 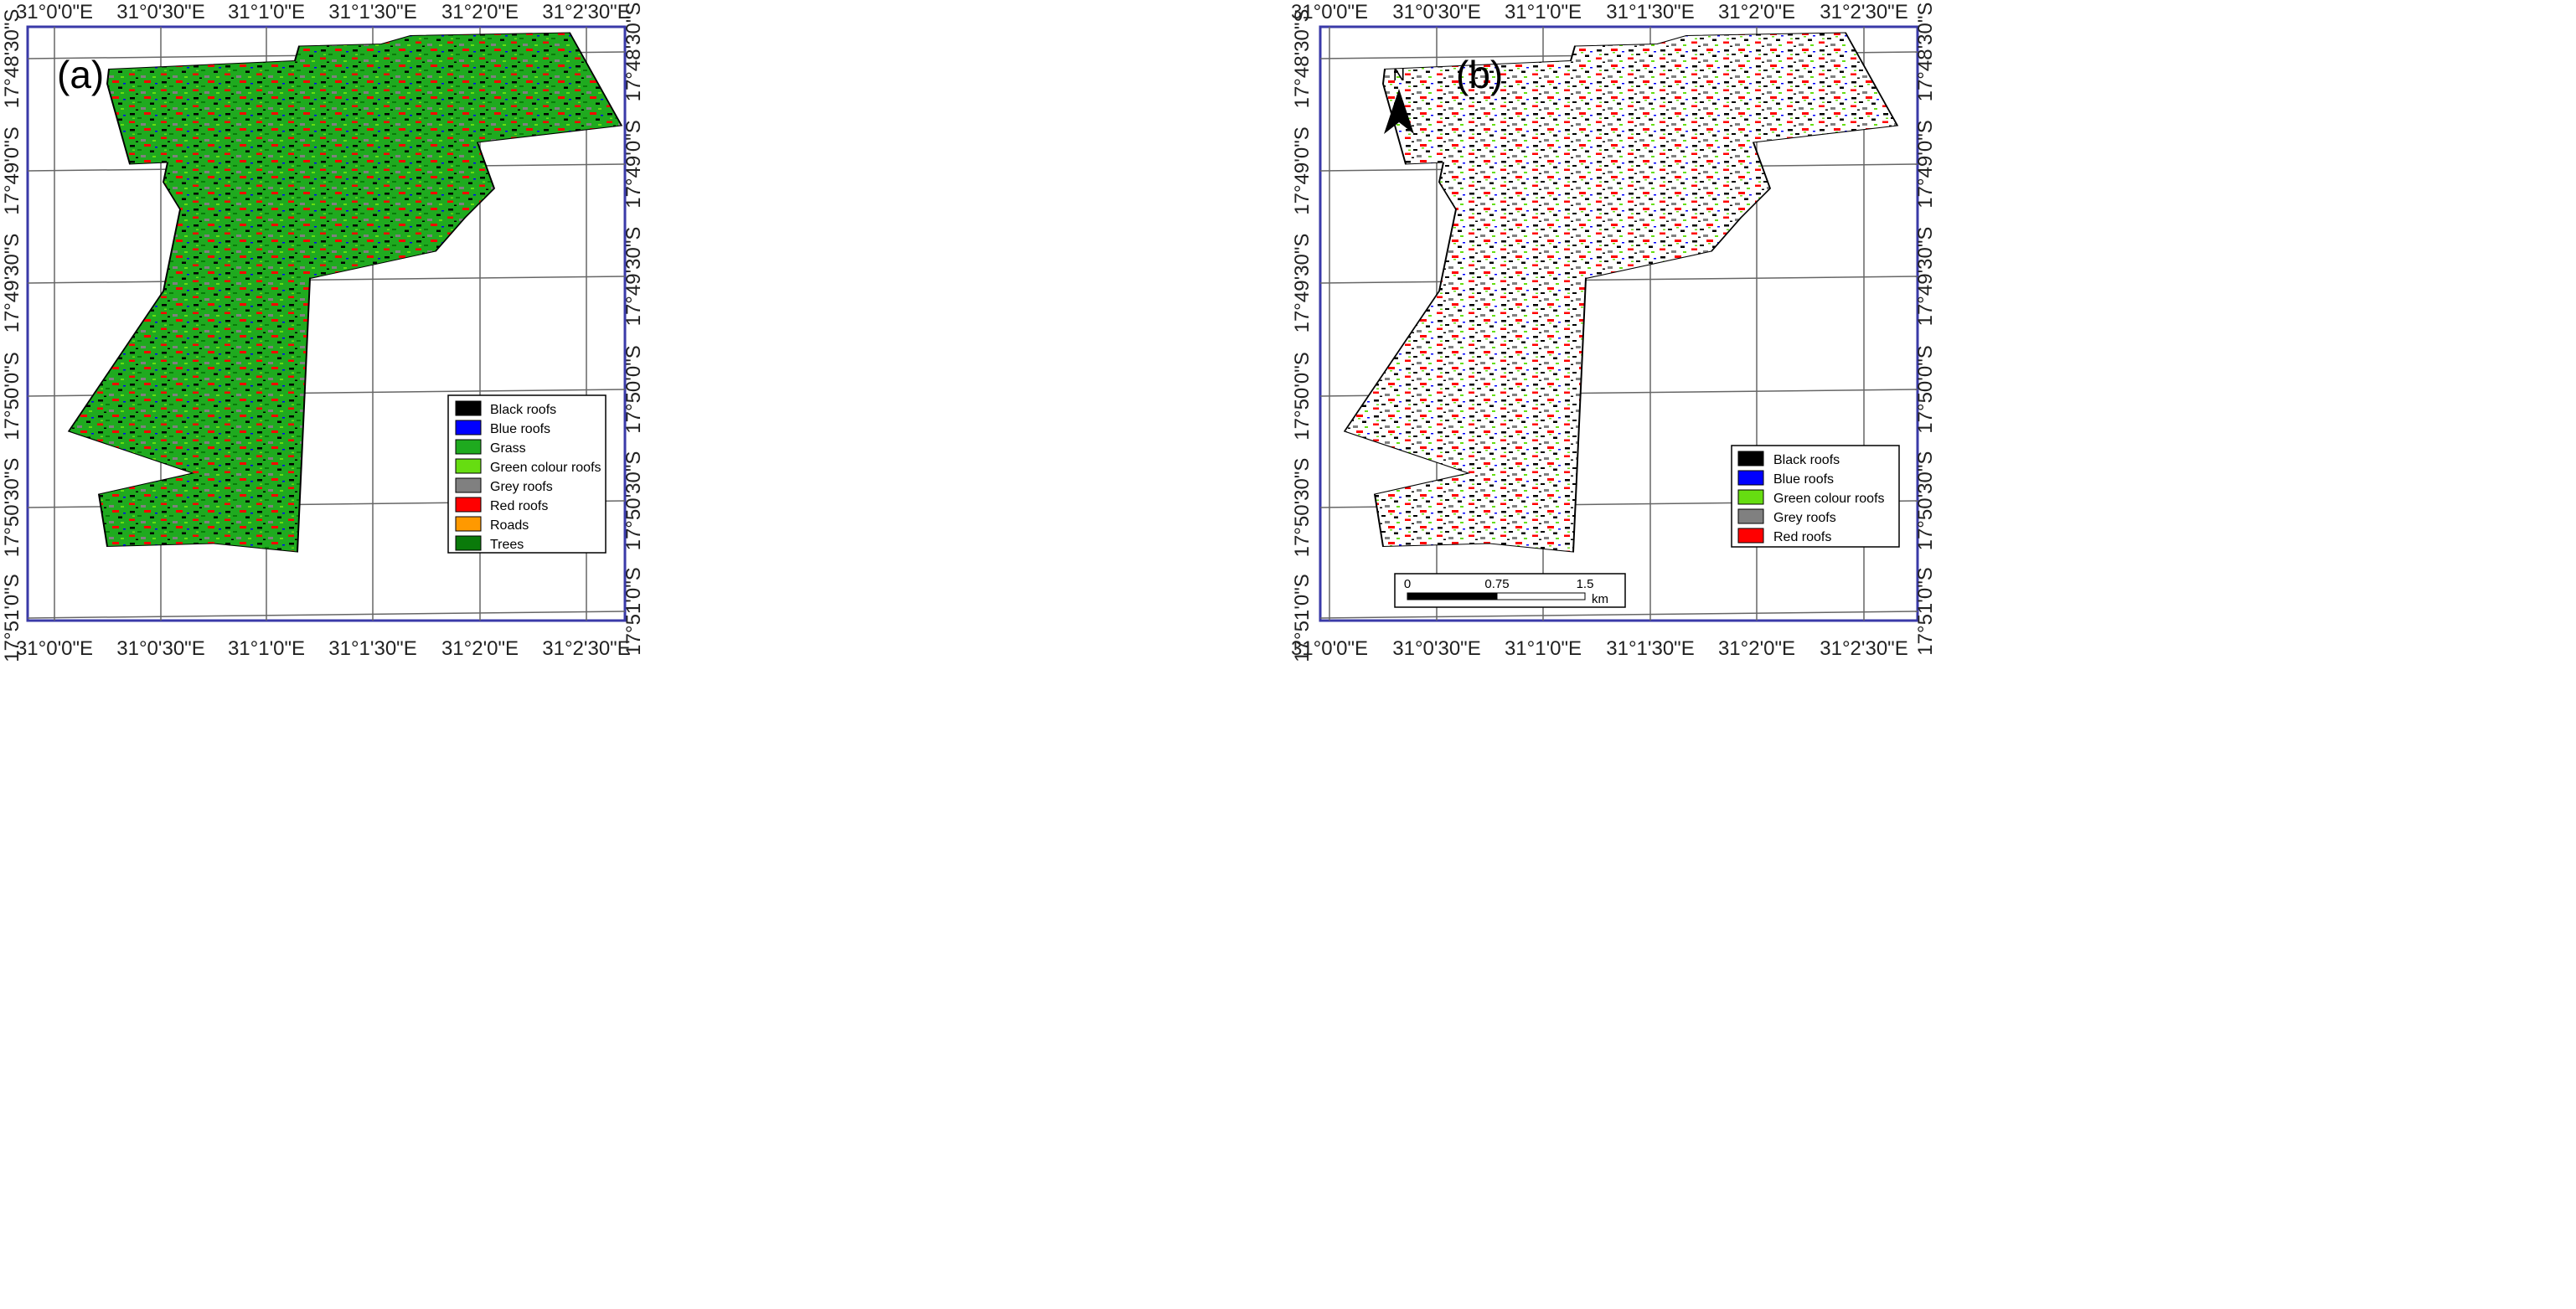 I want to click on scale-label-mid: 0.75, so click(x=1496, y=584).